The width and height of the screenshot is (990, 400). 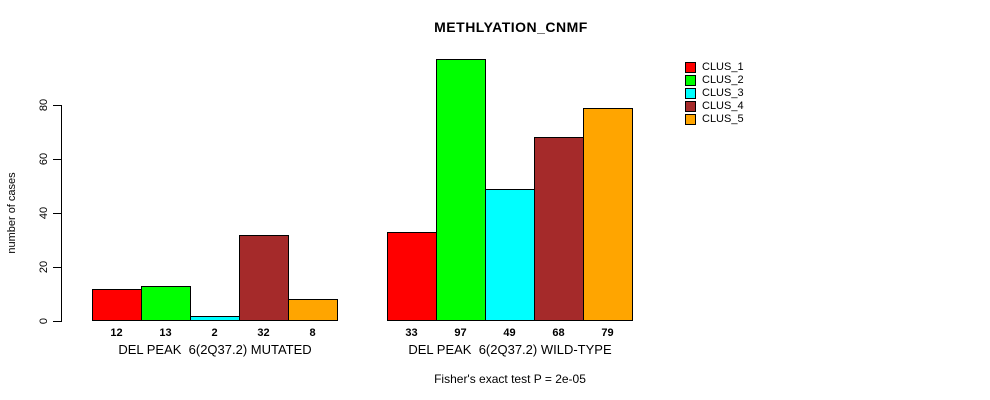 What do you see at coordinates (690, 119) in the screenshot?
I see `legend-swatch-clus-5-icon` at bounding box center [690, 119].